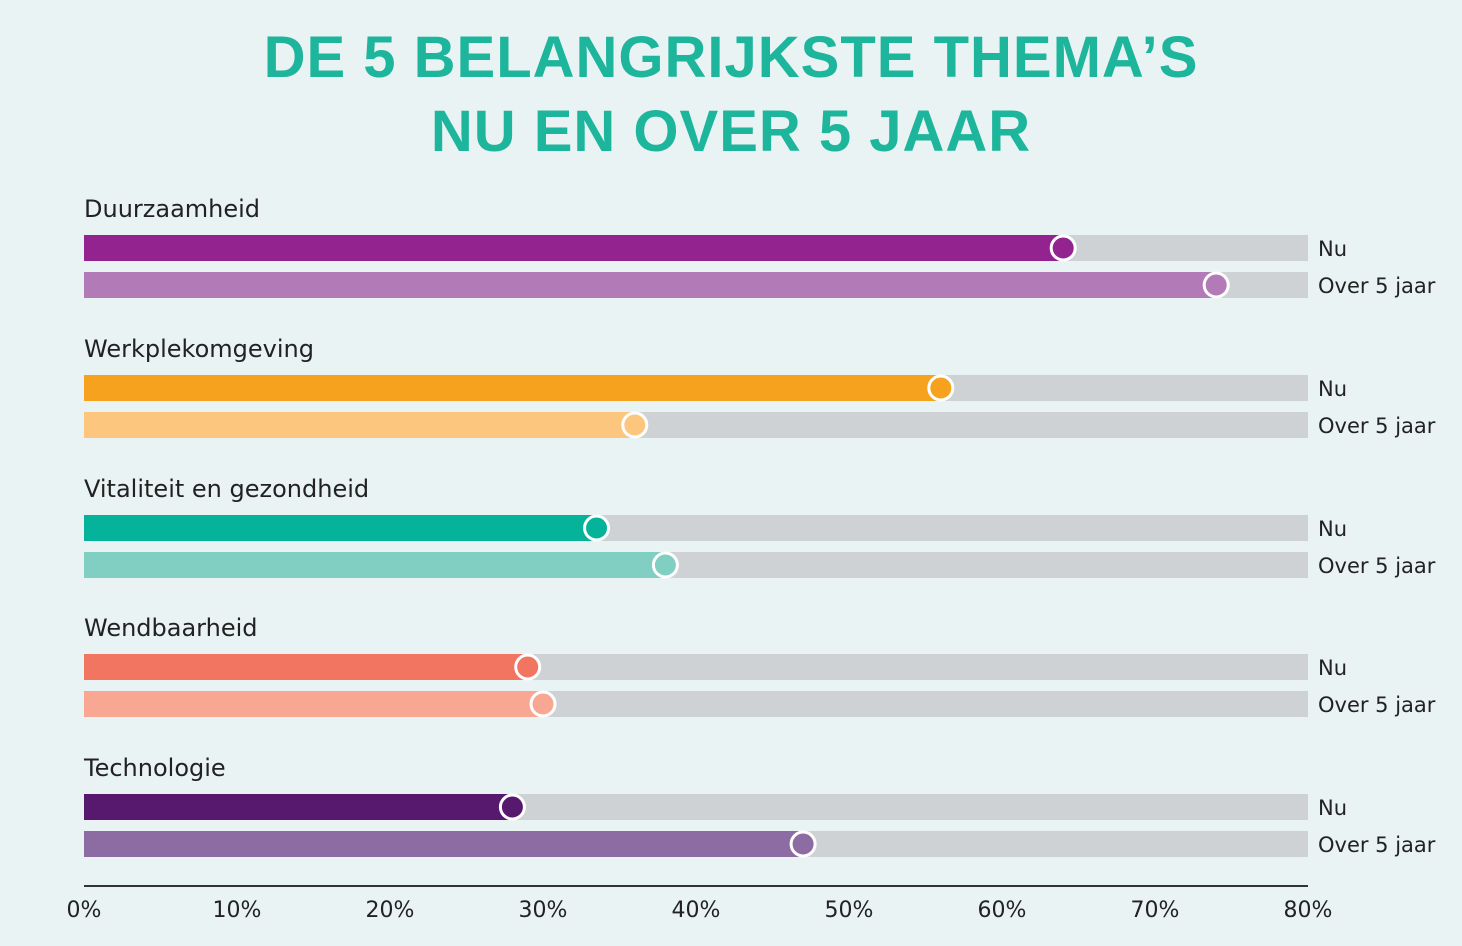 This screenshot has width=1462, height=946. I want to click on x-tick-label: 20%, so click(390, 910).